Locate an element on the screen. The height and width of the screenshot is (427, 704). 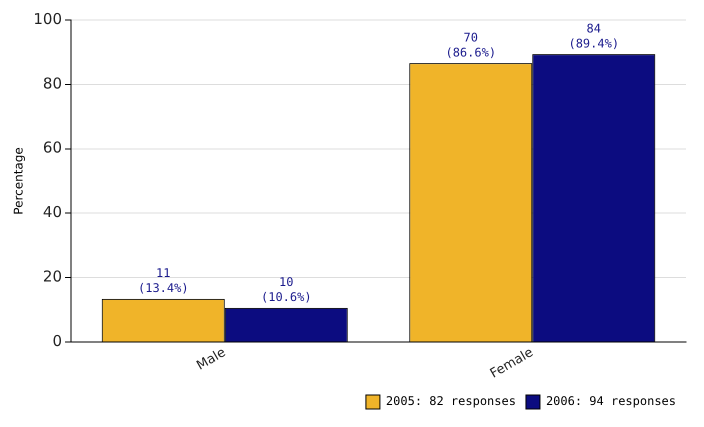
y-tick-label: 80 is located at coordinates (52, 83).